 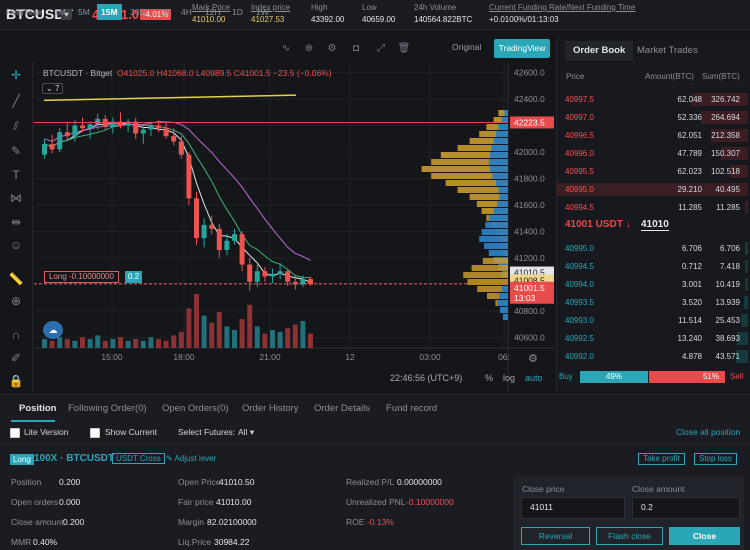 What do you see at coordinates (186, 12) in the screenshot?
I see `tf-4h: 4H` at bounding box center [186, 12].